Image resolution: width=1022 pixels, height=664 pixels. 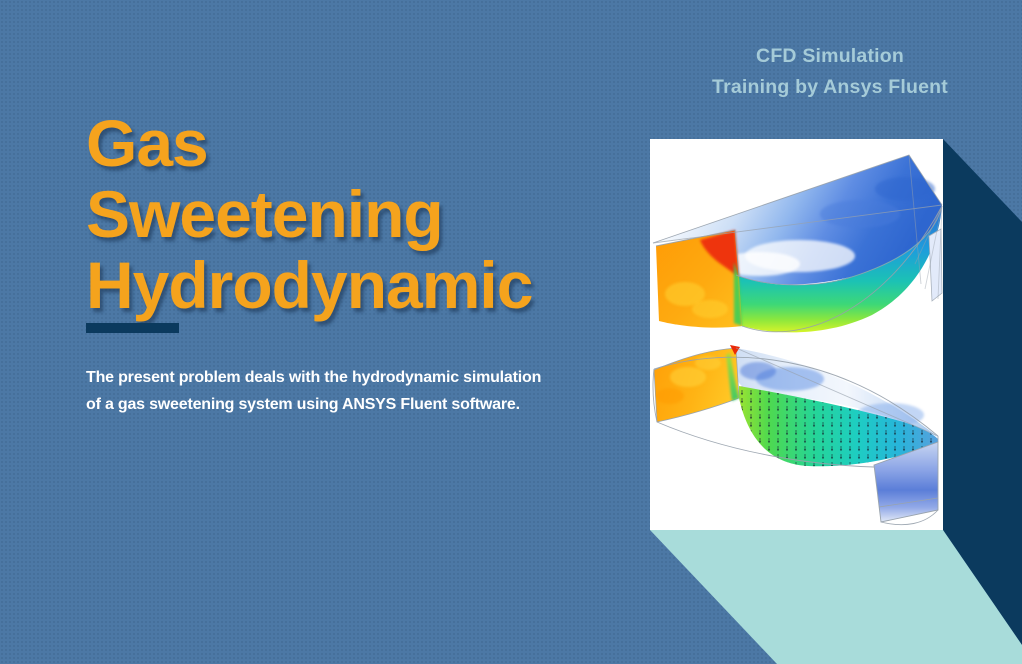 What do you see at coordinates (830, 72) in the screenshot?
I see `training-caption: CFD Simulation Training by Ansys Fluent` at bounding box center [830, 72].